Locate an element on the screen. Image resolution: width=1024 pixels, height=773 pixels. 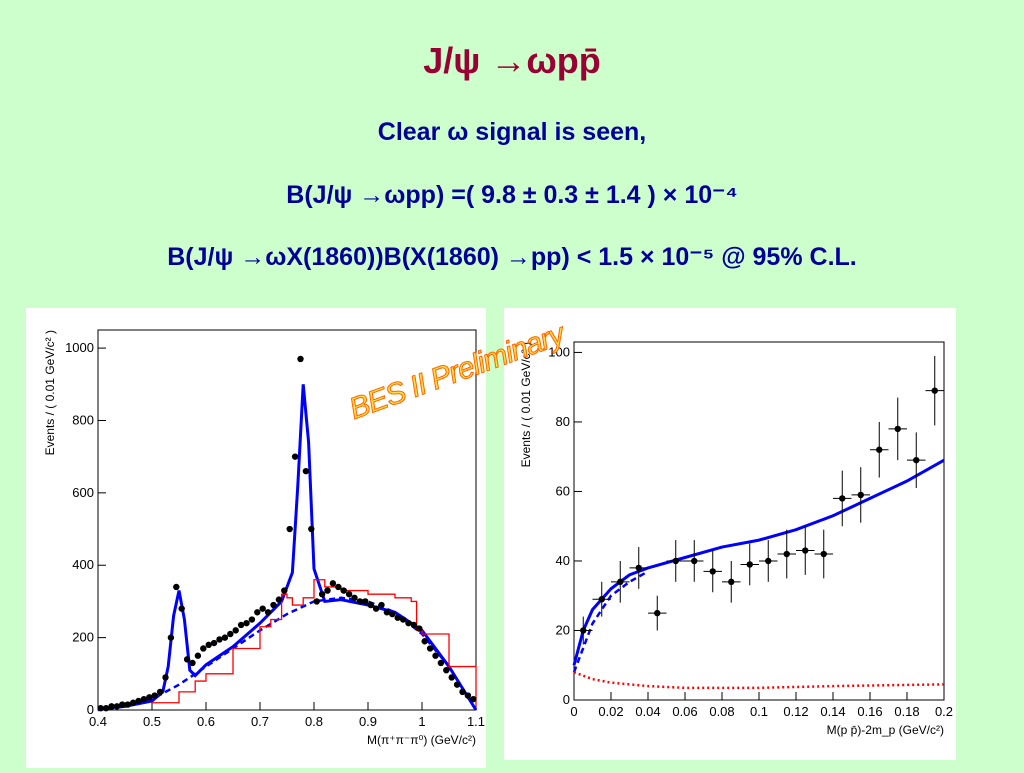
y-tick-label: 40 is located at coordinates (563, 560).